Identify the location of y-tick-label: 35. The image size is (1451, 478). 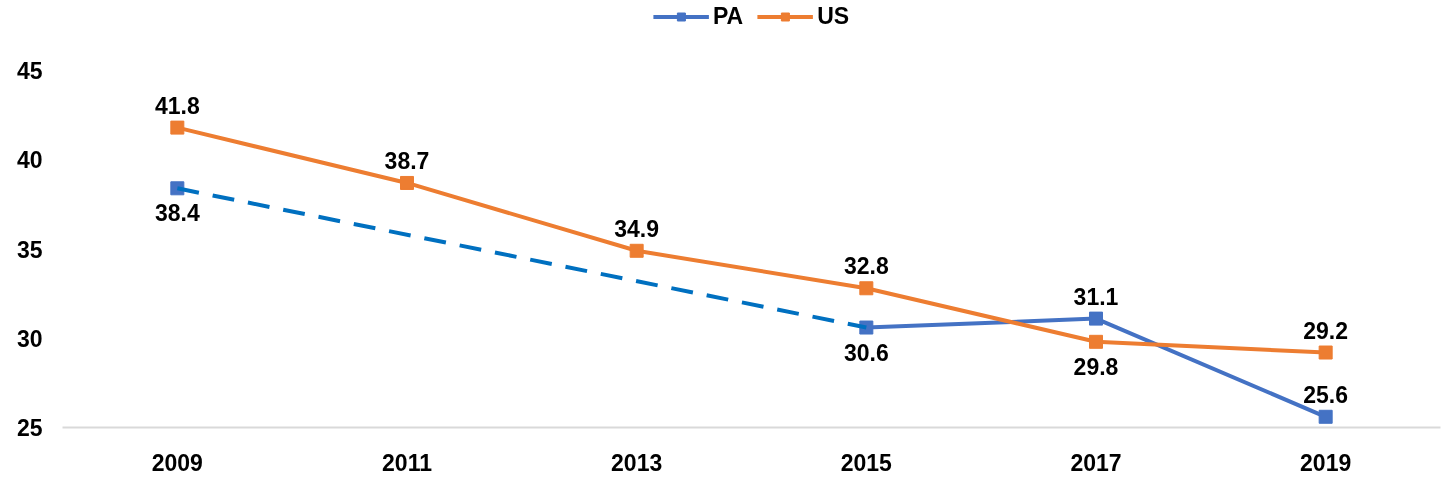
(29, 249).